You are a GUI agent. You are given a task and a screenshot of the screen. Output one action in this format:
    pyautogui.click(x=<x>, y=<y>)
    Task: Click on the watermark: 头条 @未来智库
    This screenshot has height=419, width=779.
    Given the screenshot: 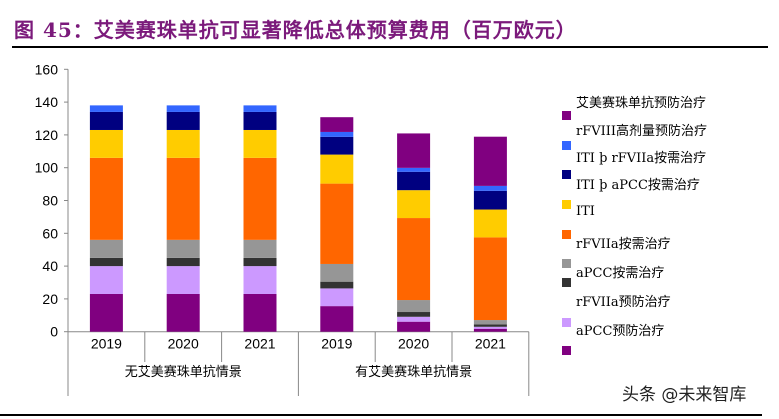 What is the action you would take?
    pyautogui.click(x=684, y=395)
    